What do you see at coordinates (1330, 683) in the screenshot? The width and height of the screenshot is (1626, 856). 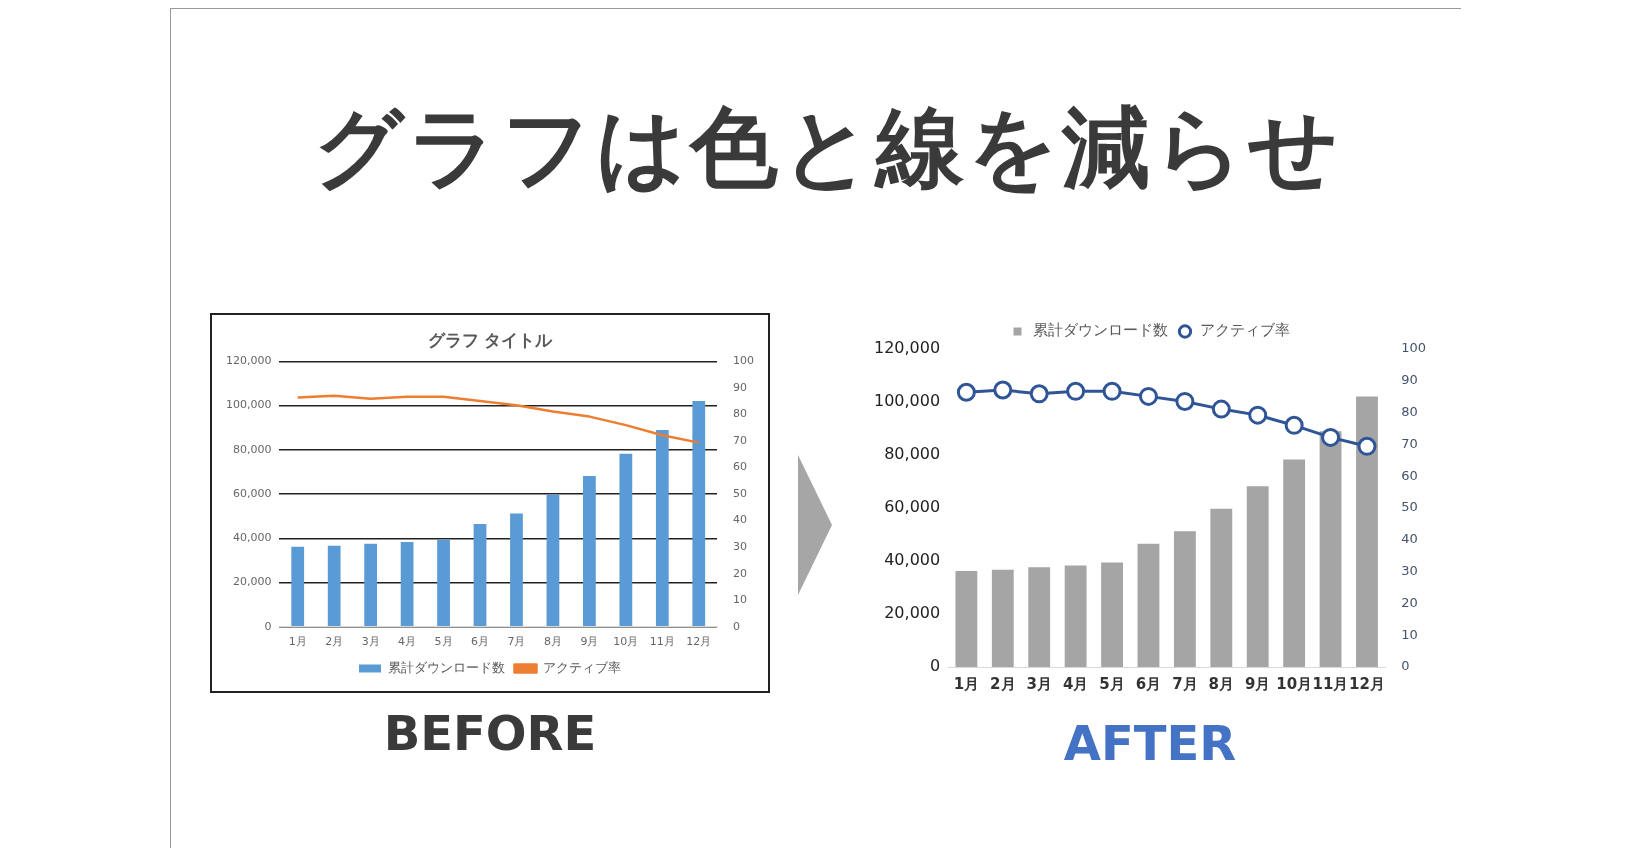 I see `x-tick-label: 11月` at bounding box center [1330, 683].